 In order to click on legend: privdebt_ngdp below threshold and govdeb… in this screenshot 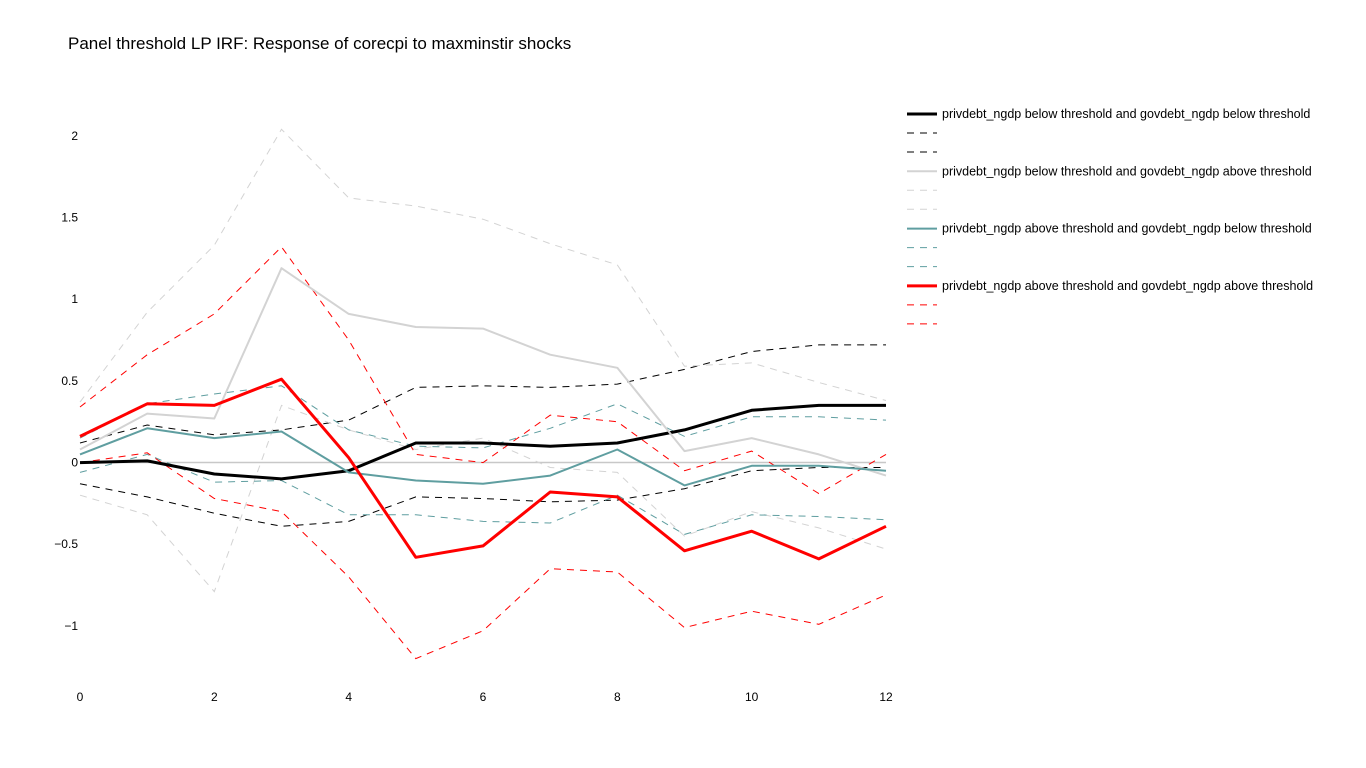, I will do `click(1110, 216)`.